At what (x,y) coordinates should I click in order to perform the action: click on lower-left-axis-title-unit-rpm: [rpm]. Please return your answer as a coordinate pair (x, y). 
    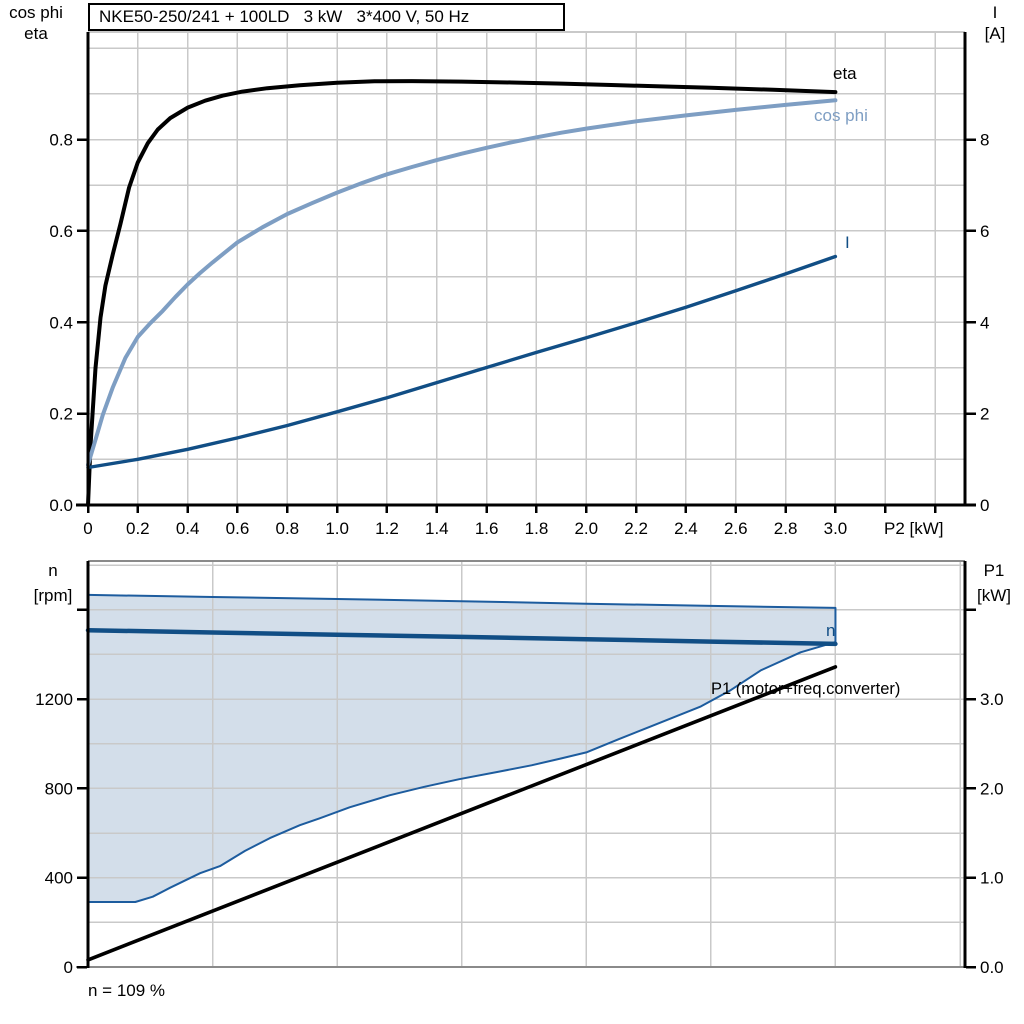
    Looking at the image, I should click on (53, 595).